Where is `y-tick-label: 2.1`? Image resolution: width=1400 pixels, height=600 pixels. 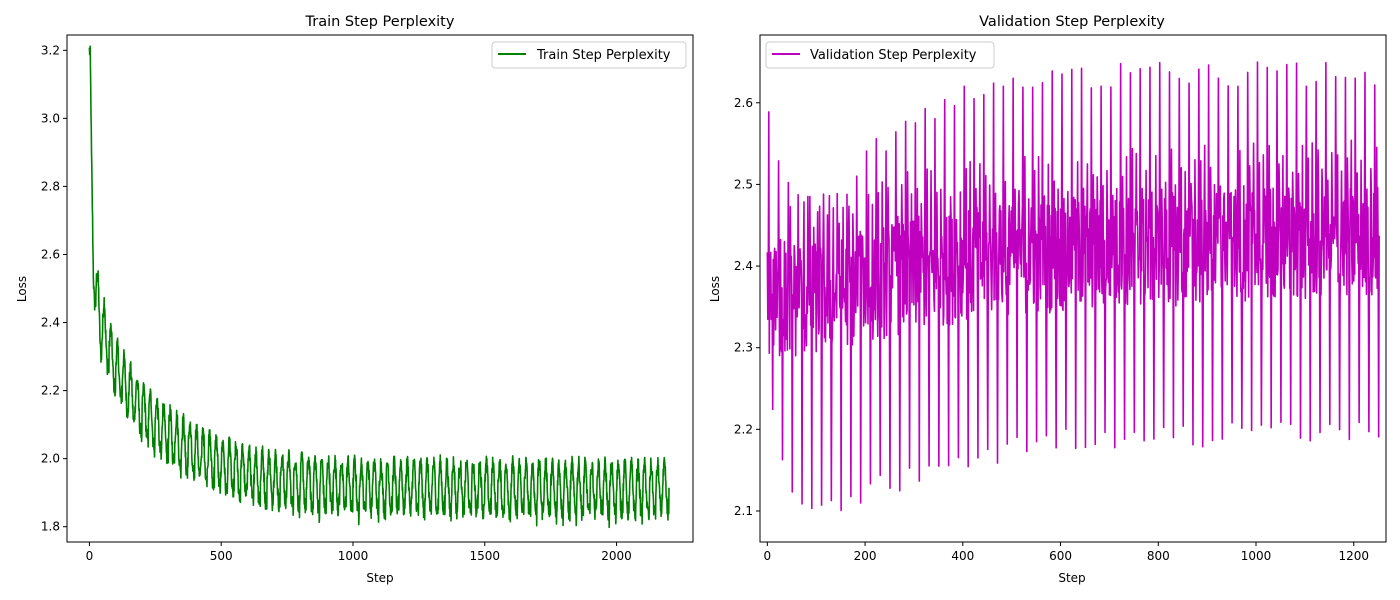 y-tick-label: 2.1 is located at coordinates (743, 511).